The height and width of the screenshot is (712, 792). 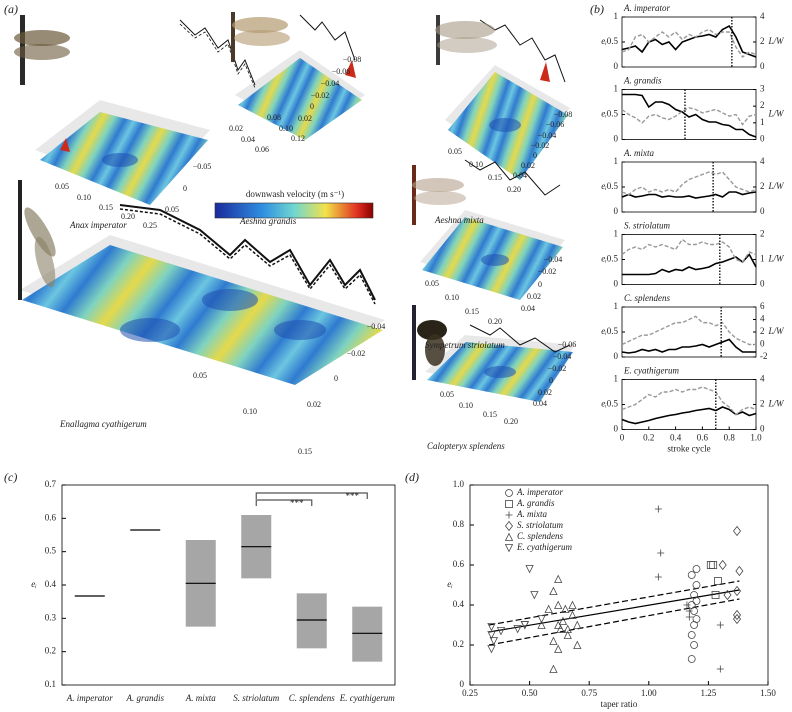 I want to click on y2-tick-label: 0, so click(x=762, y=344).